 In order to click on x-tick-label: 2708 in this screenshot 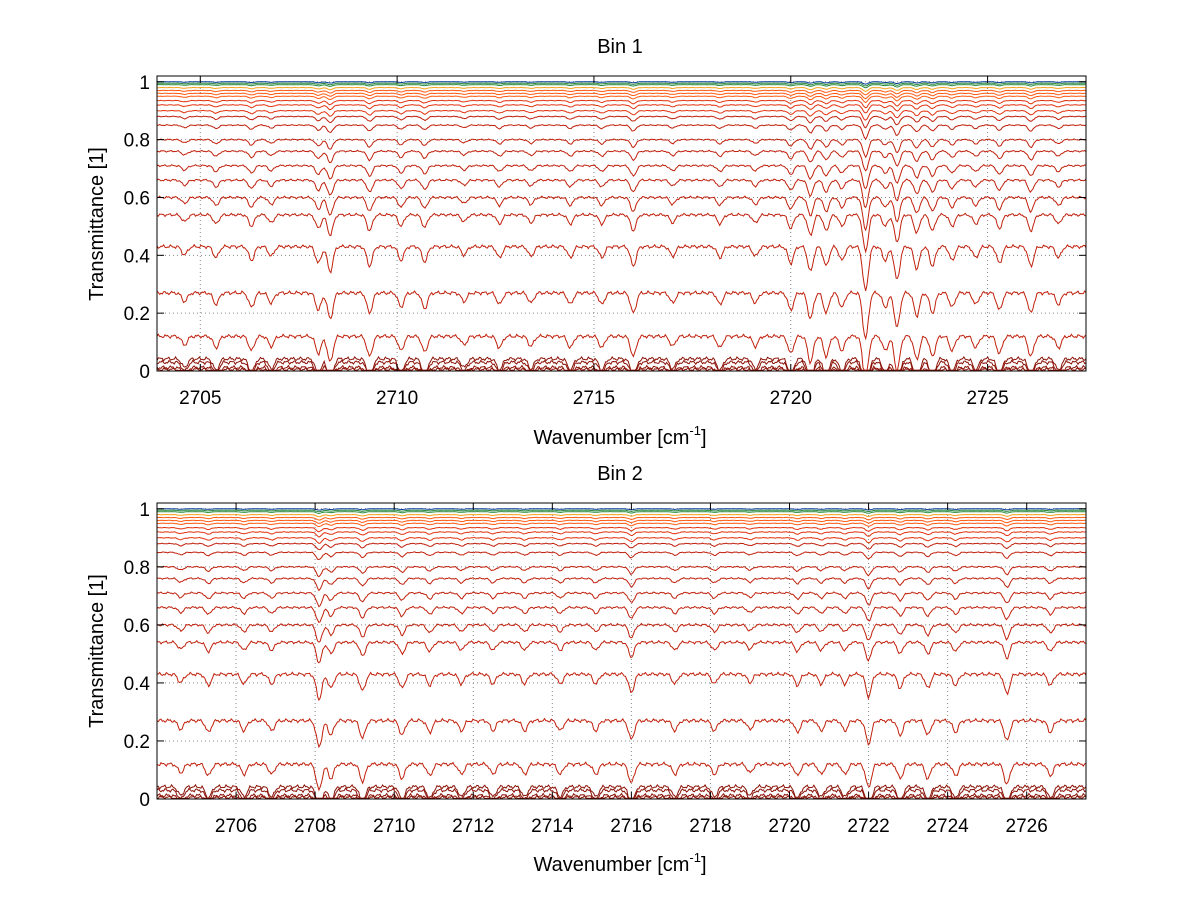, I will do `click(315, 826)`.